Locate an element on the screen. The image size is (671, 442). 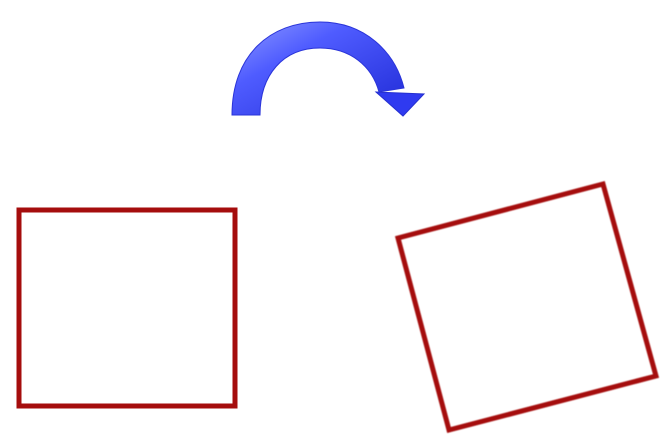
rotation-arrow-head is located at coordinates (400, 104).